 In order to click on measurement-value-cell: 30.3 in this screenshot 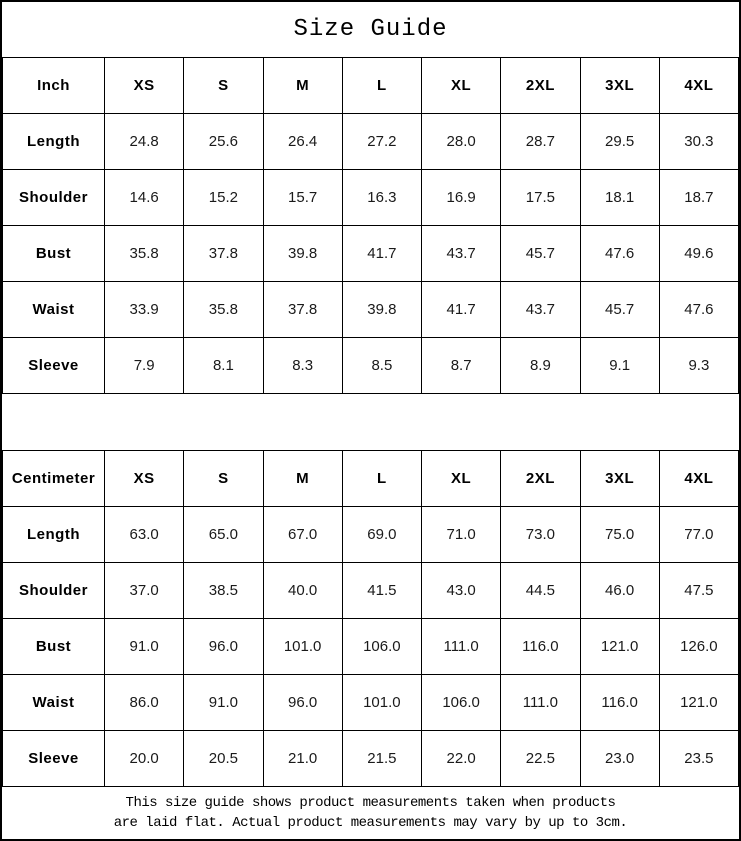, I will do `click(699, 141)`.